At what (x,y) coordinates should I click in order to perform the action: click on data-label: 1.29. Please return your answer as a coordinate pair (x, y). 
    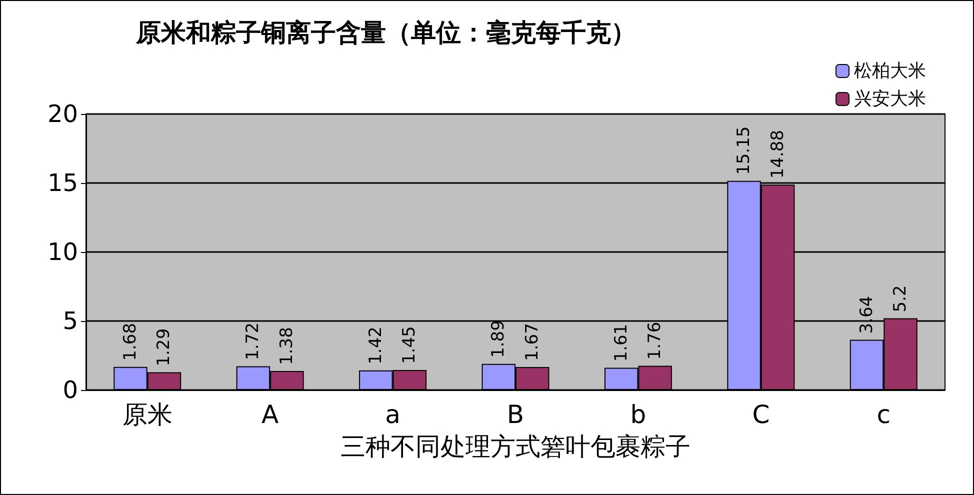
    Looking at the image, I should click on (164, 347).